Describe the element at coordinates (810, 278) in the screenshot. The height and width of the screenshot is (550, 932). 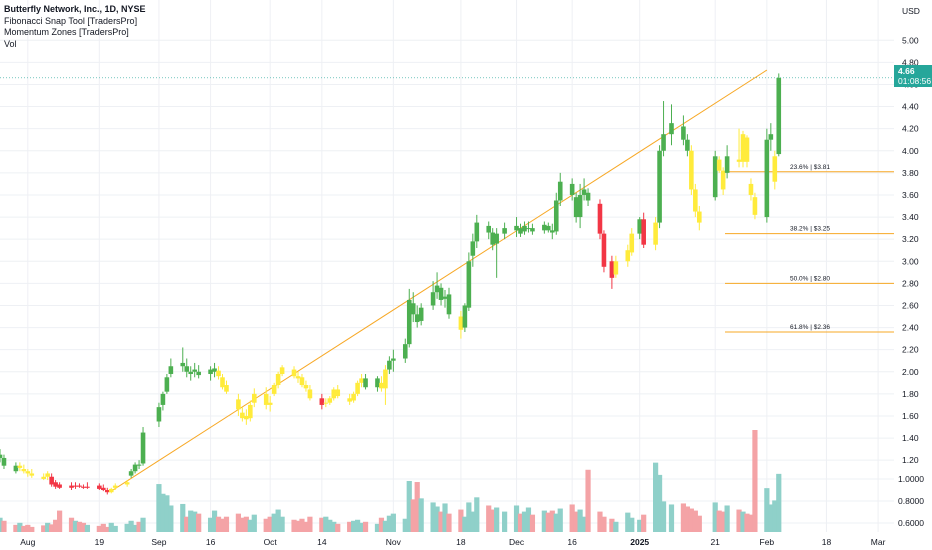
I see `fib-level-label: 50.0% | $2.80` at that location.